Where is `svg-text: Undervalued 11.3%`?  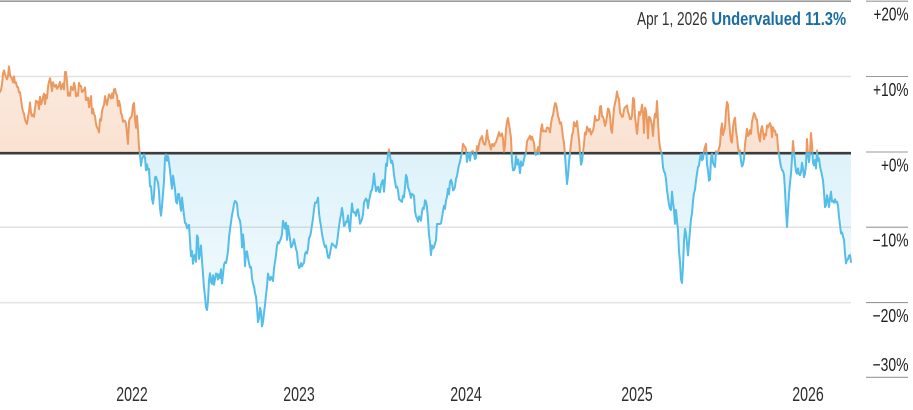 svg-text: Undervalued 11.3% is located at coordinates (778, 18).